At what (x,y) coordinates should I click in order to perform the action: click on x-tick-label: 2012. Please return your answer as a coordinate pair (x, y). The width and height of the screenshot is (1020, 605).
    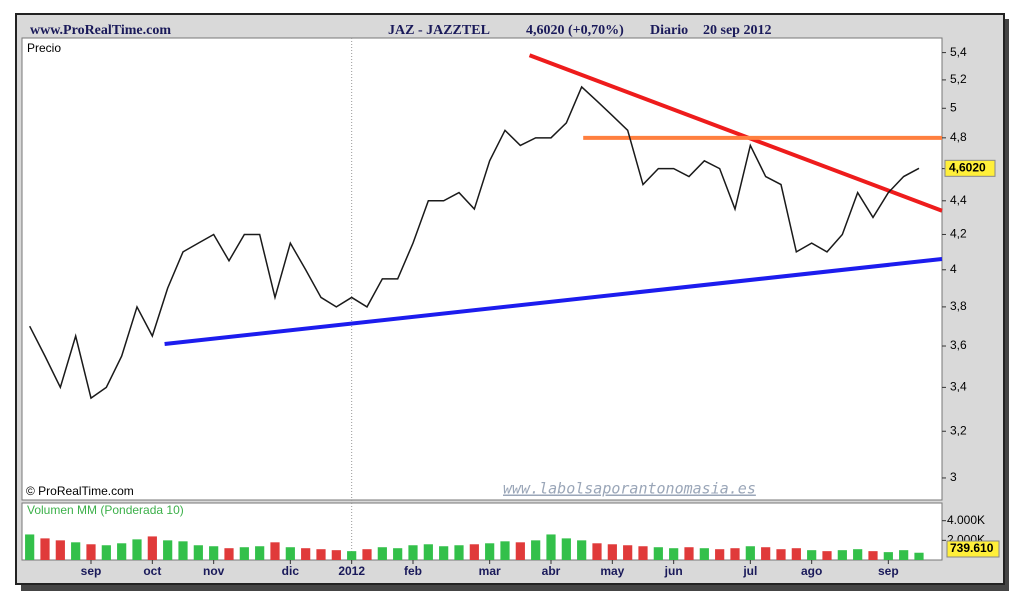
    Looking at the image, I should click on (351, 571).